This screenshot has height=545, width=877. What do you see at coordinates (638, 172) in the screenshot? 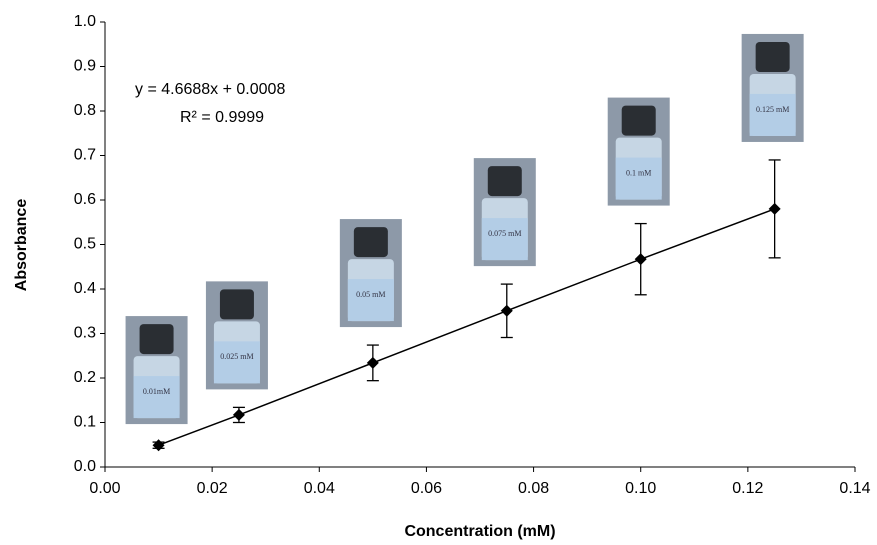
I see `vial-label: 0.1 mM` at bounding box center [638, 172].